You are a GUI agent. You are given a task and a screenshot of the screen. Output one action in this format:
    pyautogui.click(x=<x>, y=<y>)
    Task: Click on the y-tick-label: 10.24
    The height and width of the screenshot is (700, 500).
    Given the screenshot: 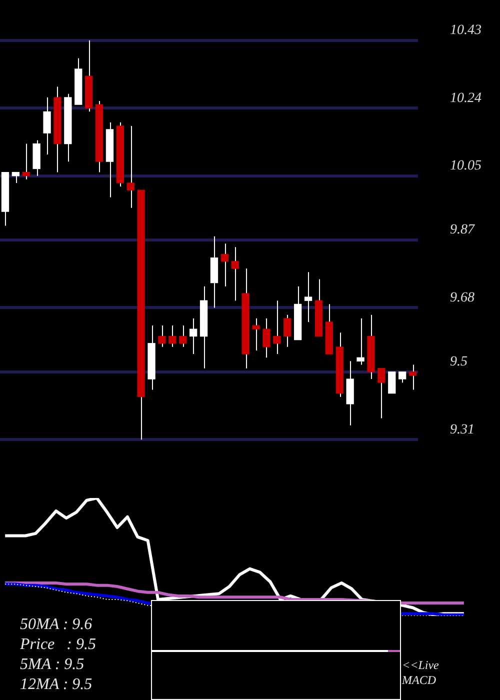 What is the action you would take?
    pyautogui.click(x=466, y=98)
    